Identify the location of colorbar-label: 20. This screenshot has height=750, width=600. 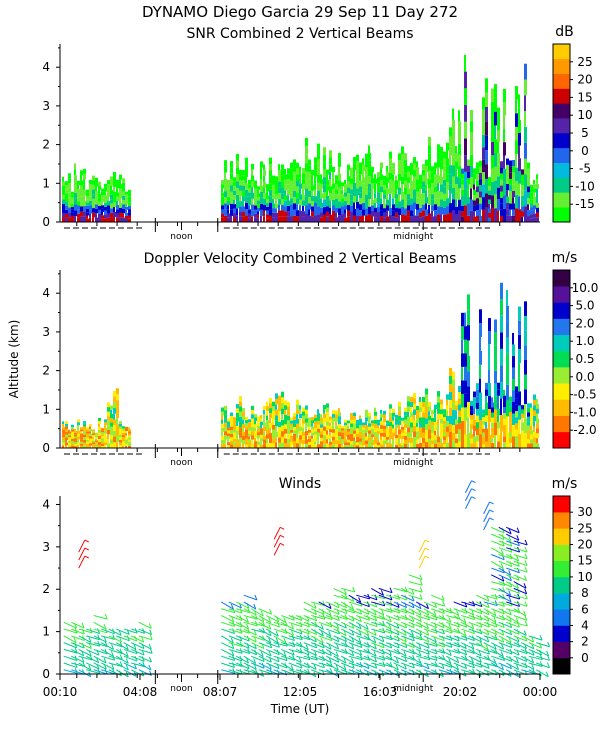
(584, 80).